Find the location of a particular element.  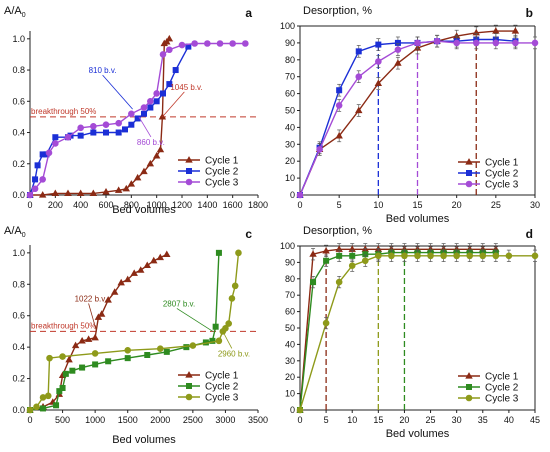

x-tick-label: 30 is located at coordinates (457, 420).